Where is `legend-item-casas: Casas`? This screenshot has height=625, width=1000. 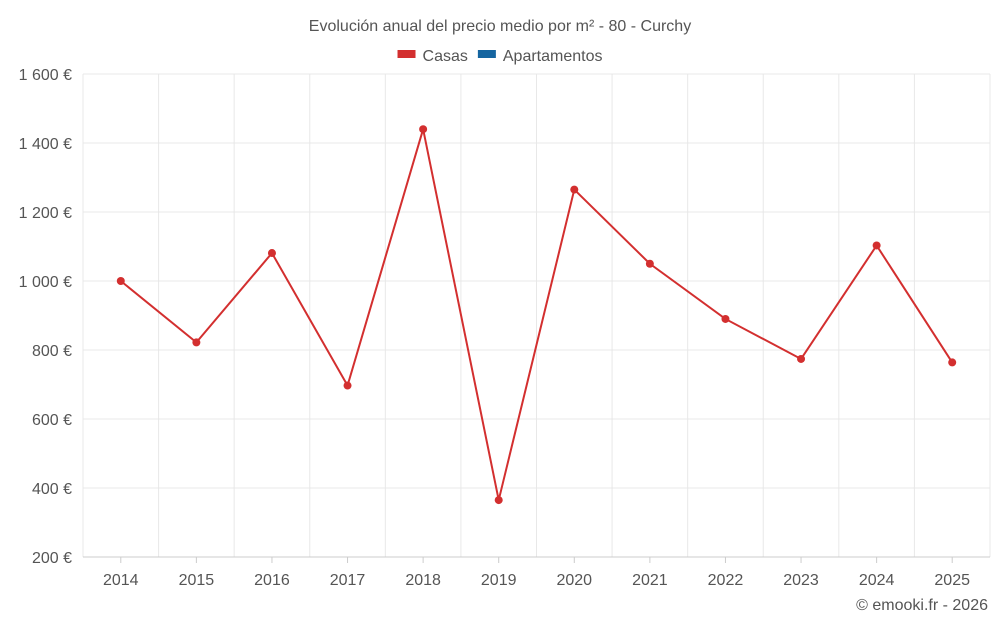 legend-item-casas: Casas is located at coordinates (432, 56).